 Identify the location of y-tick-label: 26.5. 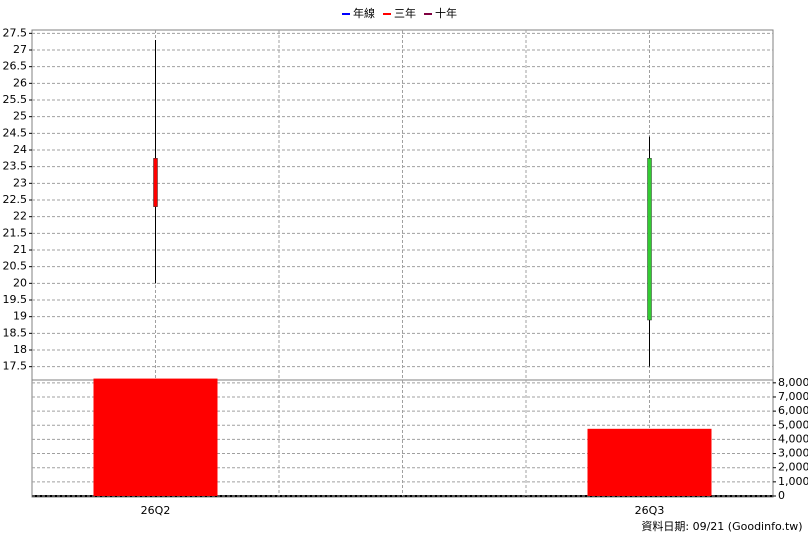
(15, 66).